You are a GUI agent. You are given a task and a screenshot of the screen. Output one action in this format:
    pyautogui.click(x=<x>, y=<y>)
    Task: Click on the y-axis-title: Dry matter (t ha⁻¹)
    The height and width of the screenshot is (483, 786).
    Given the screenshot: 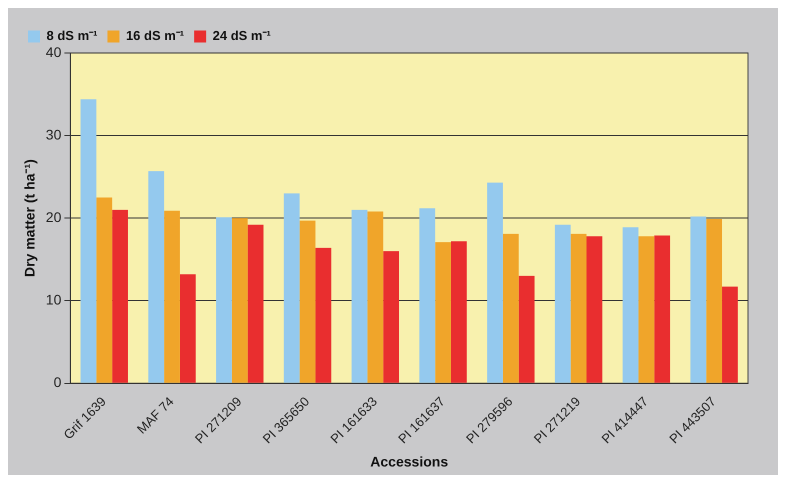 What is the action you would take?
    pyautogui.click(x=29, y=218)
    